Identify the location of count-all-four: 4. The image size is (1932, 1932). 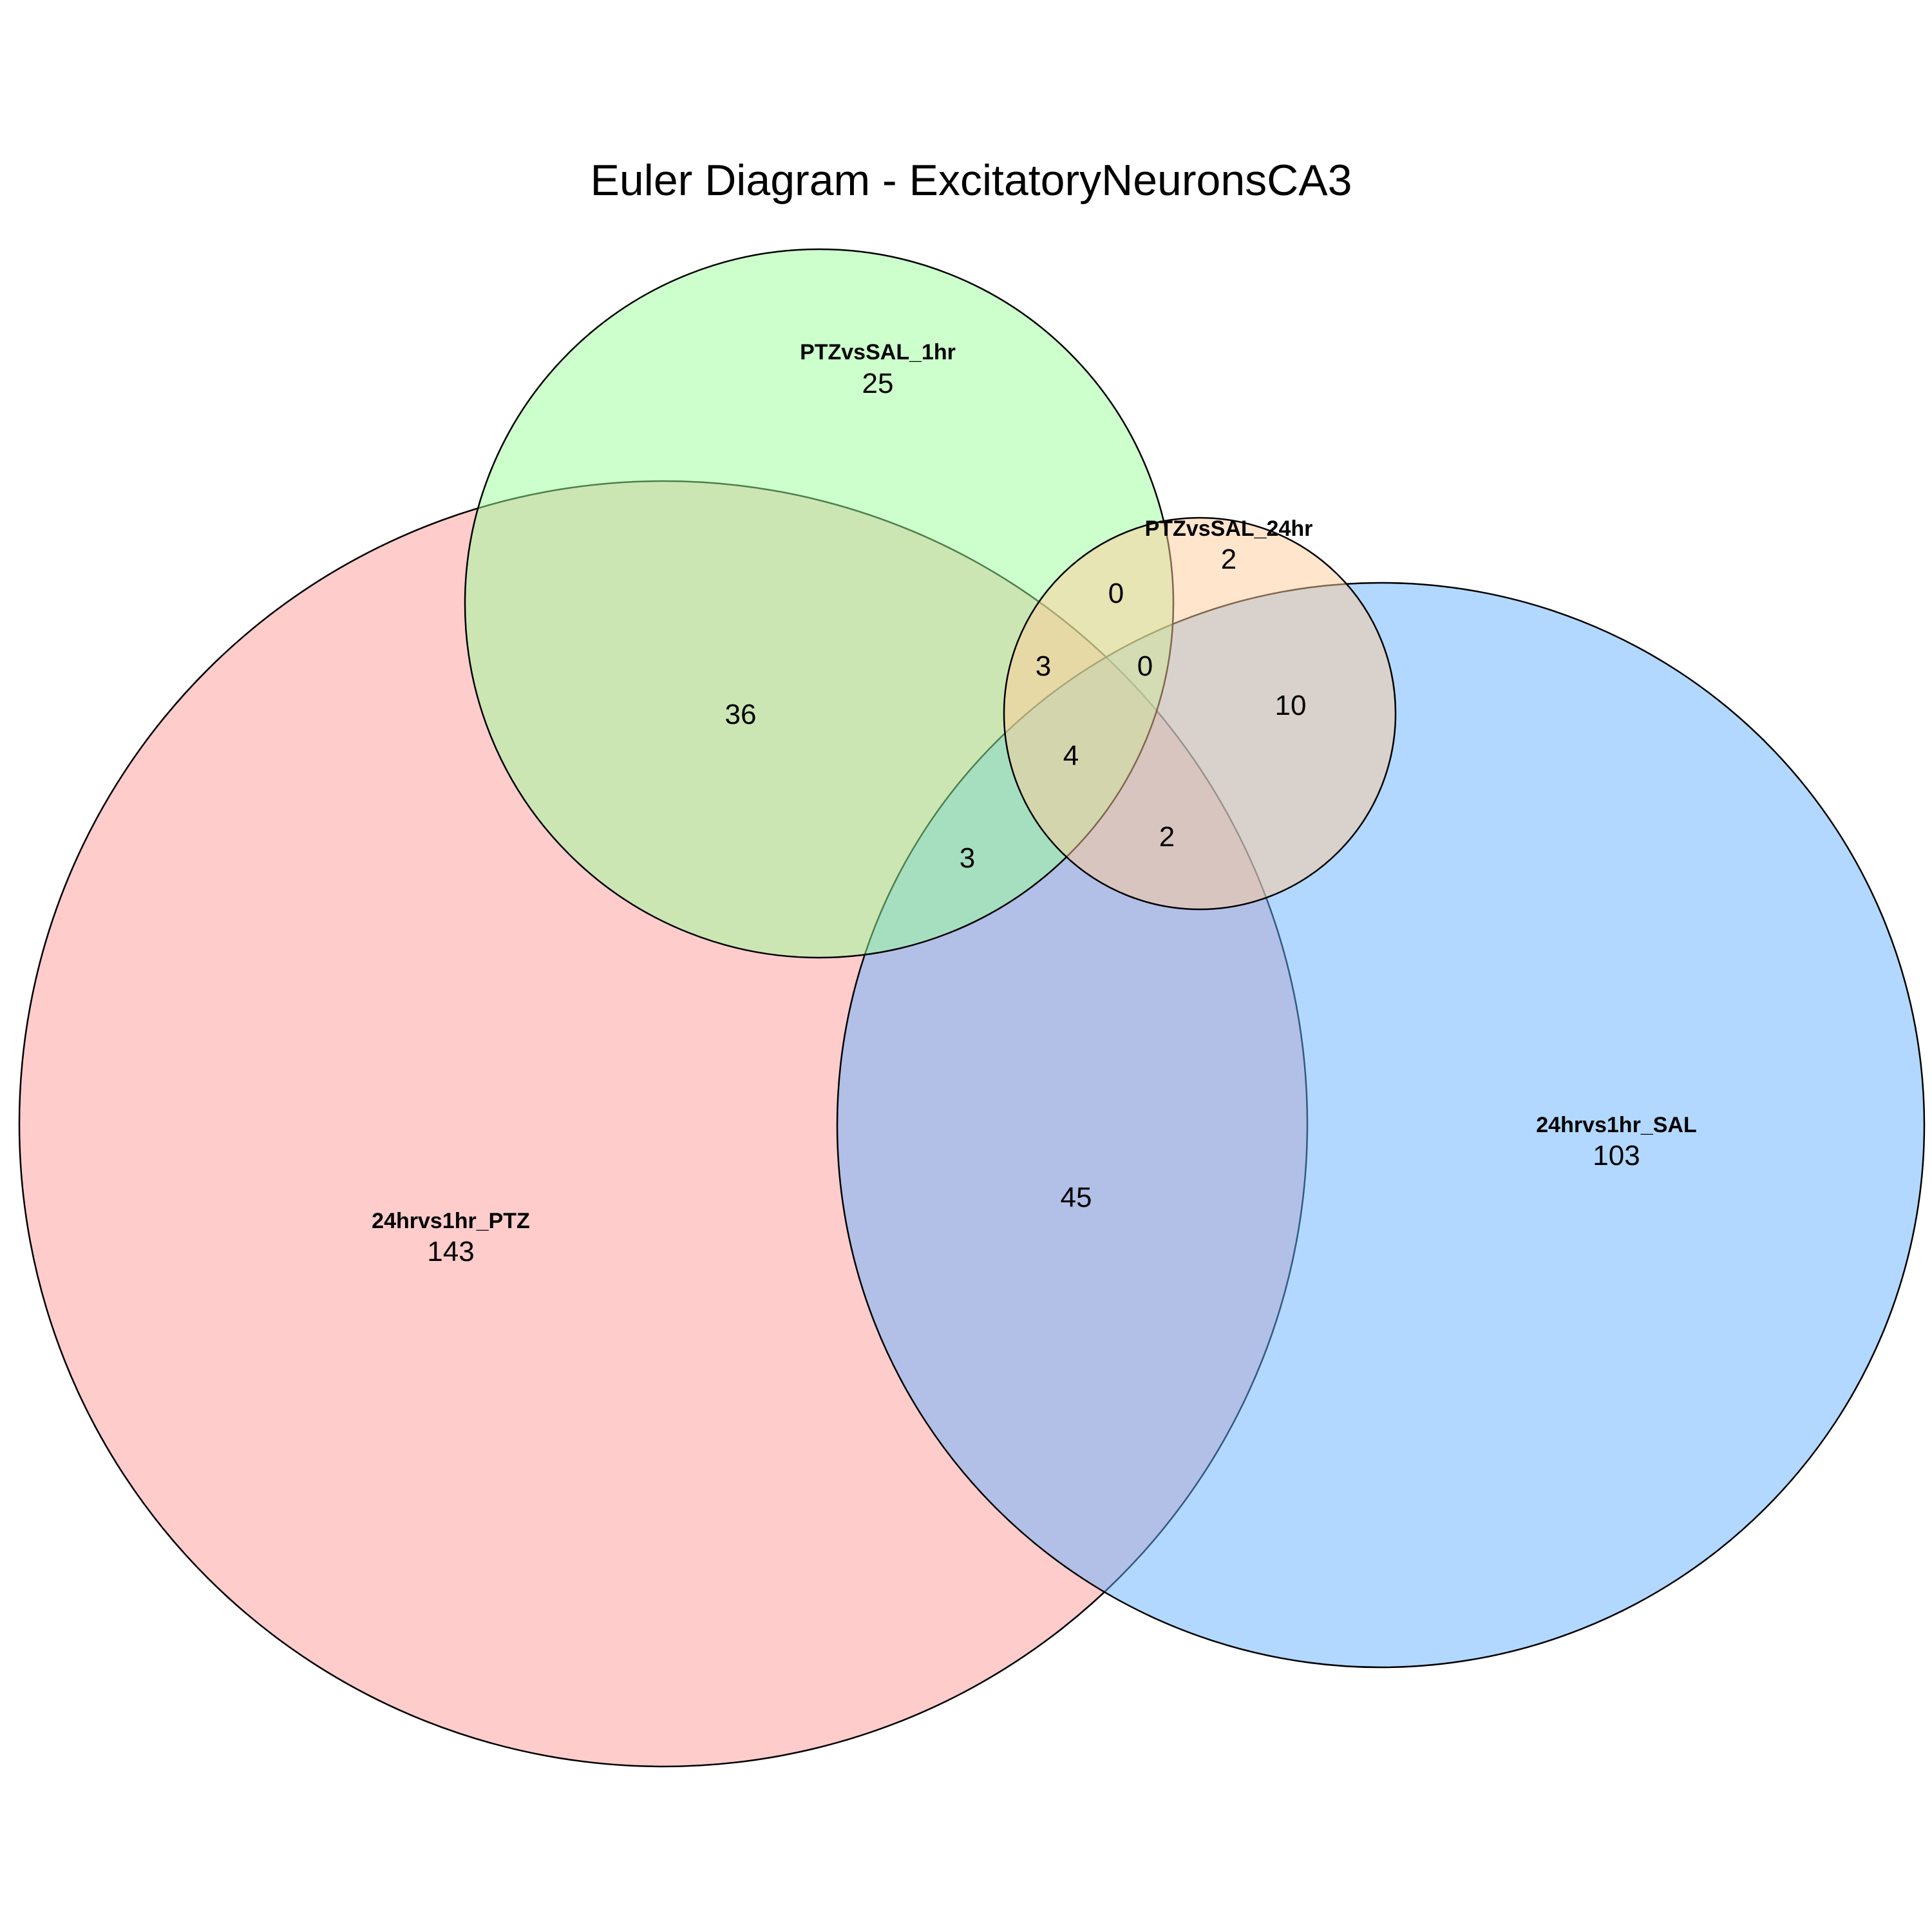
(1071, 756).